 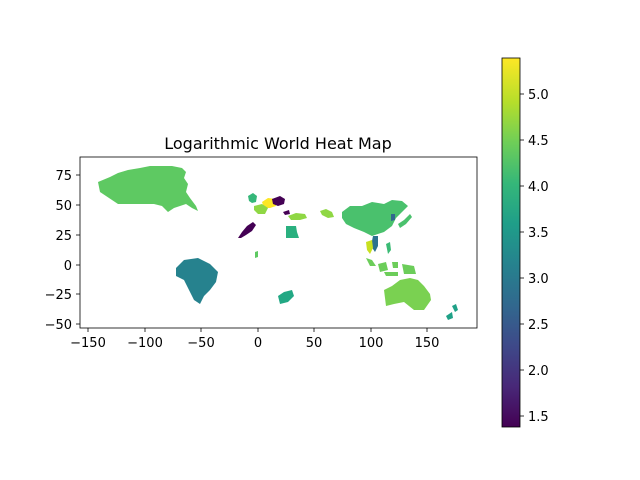 What do you see at coordinates (525, 242) in the screenshot?
I see `colorbar: 5.0 4.5 4.0 3.5 3.0 2.5 2.0 1.5` at bounding box center [525, 242].